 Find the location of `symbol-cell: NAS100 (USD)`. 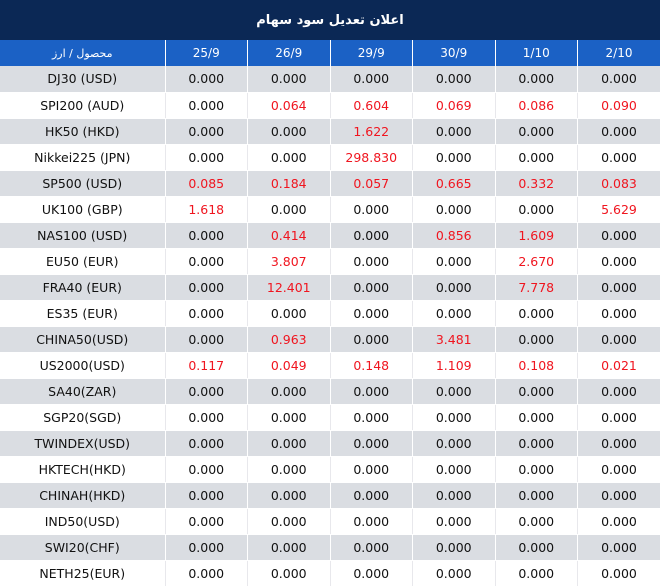

symbol-cell: NAS100 (USD) is located at coordinates (83, 235).